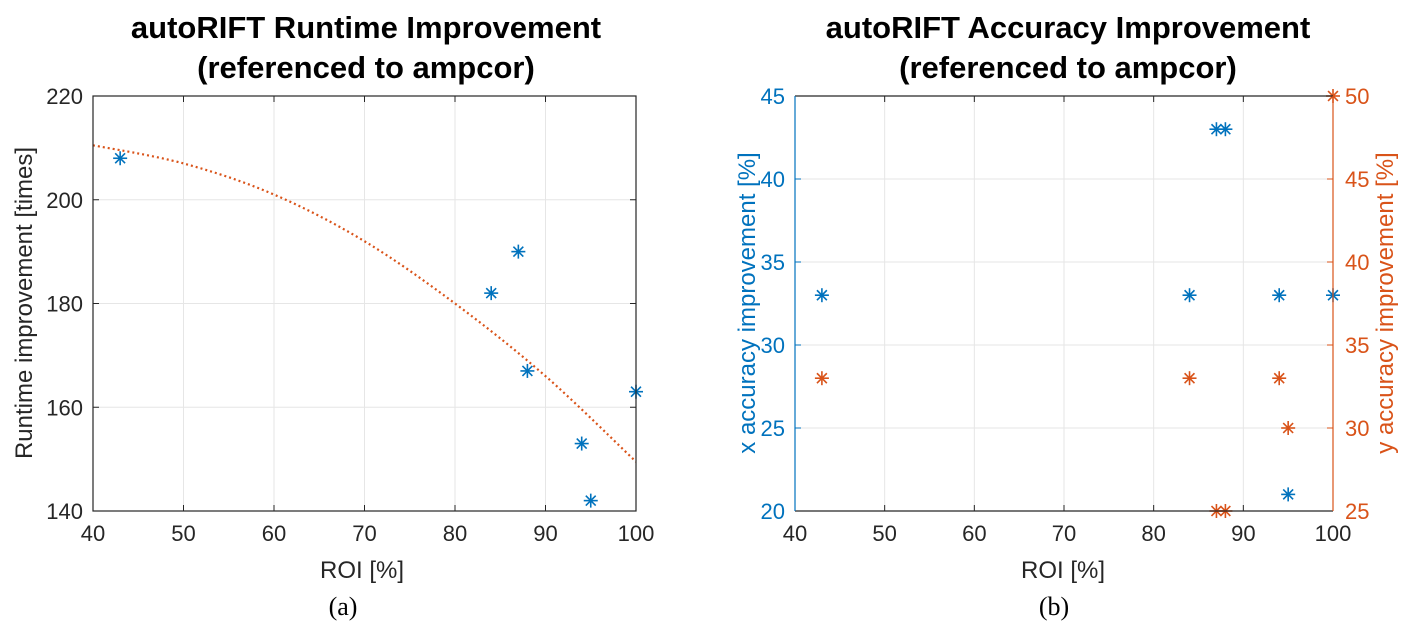 This screenshot has height=641, width=1415. Describe the element at coordinates (1357, 179) in the screenshot. I see `y-right-tick-label: 45` at that location.